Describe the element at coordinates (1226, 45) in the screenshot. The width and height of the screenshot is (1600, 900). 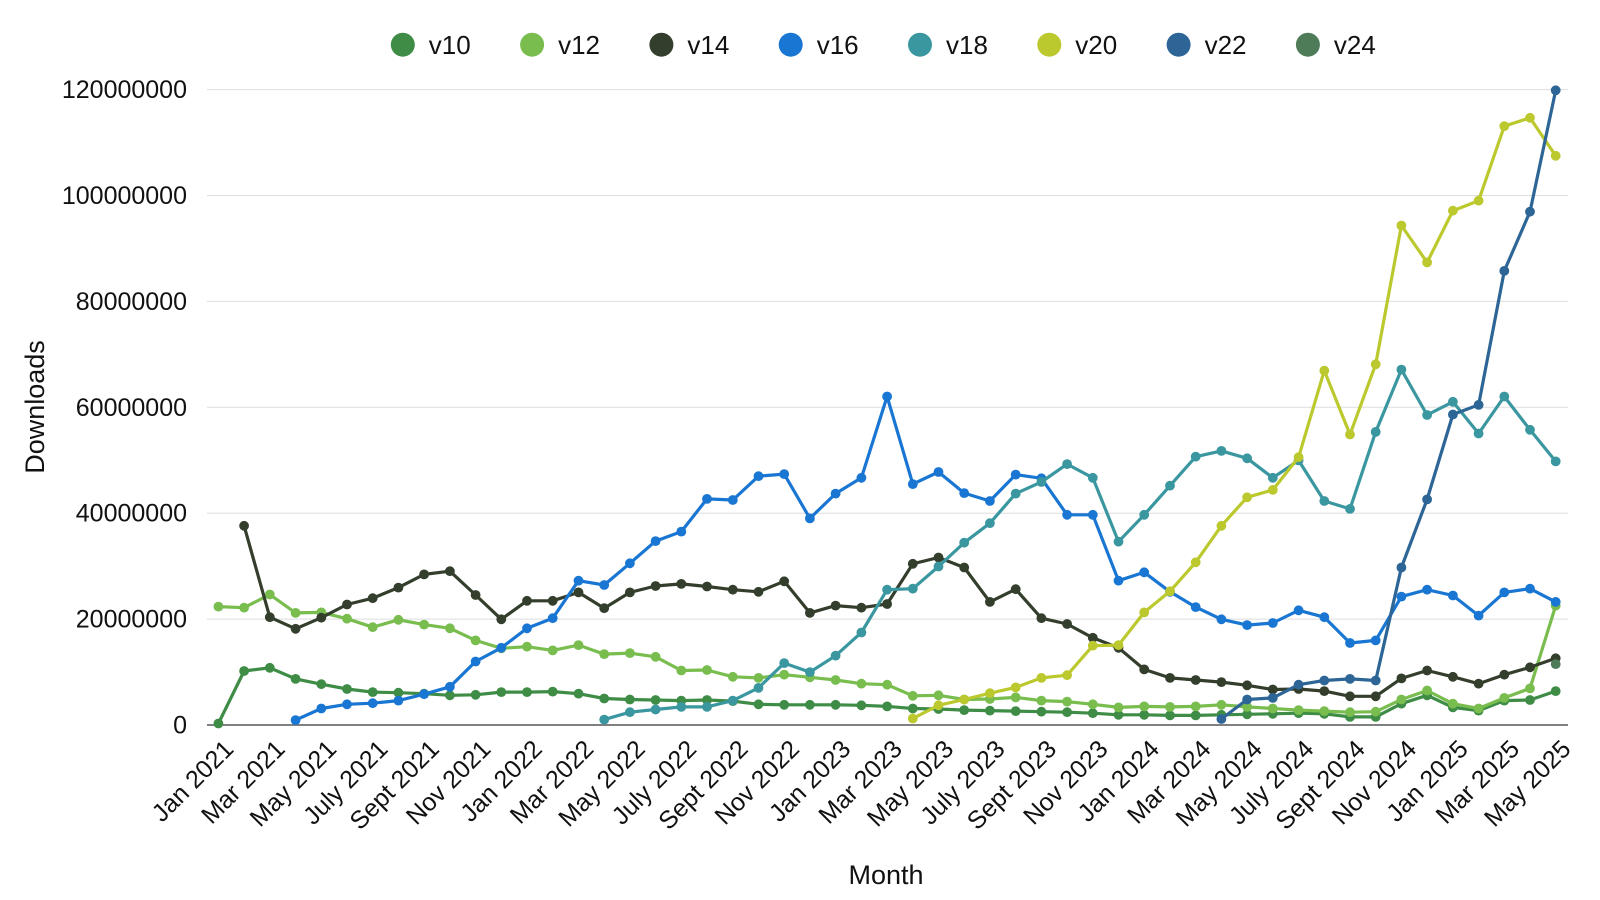
I see `svg-text: v22` at that location.